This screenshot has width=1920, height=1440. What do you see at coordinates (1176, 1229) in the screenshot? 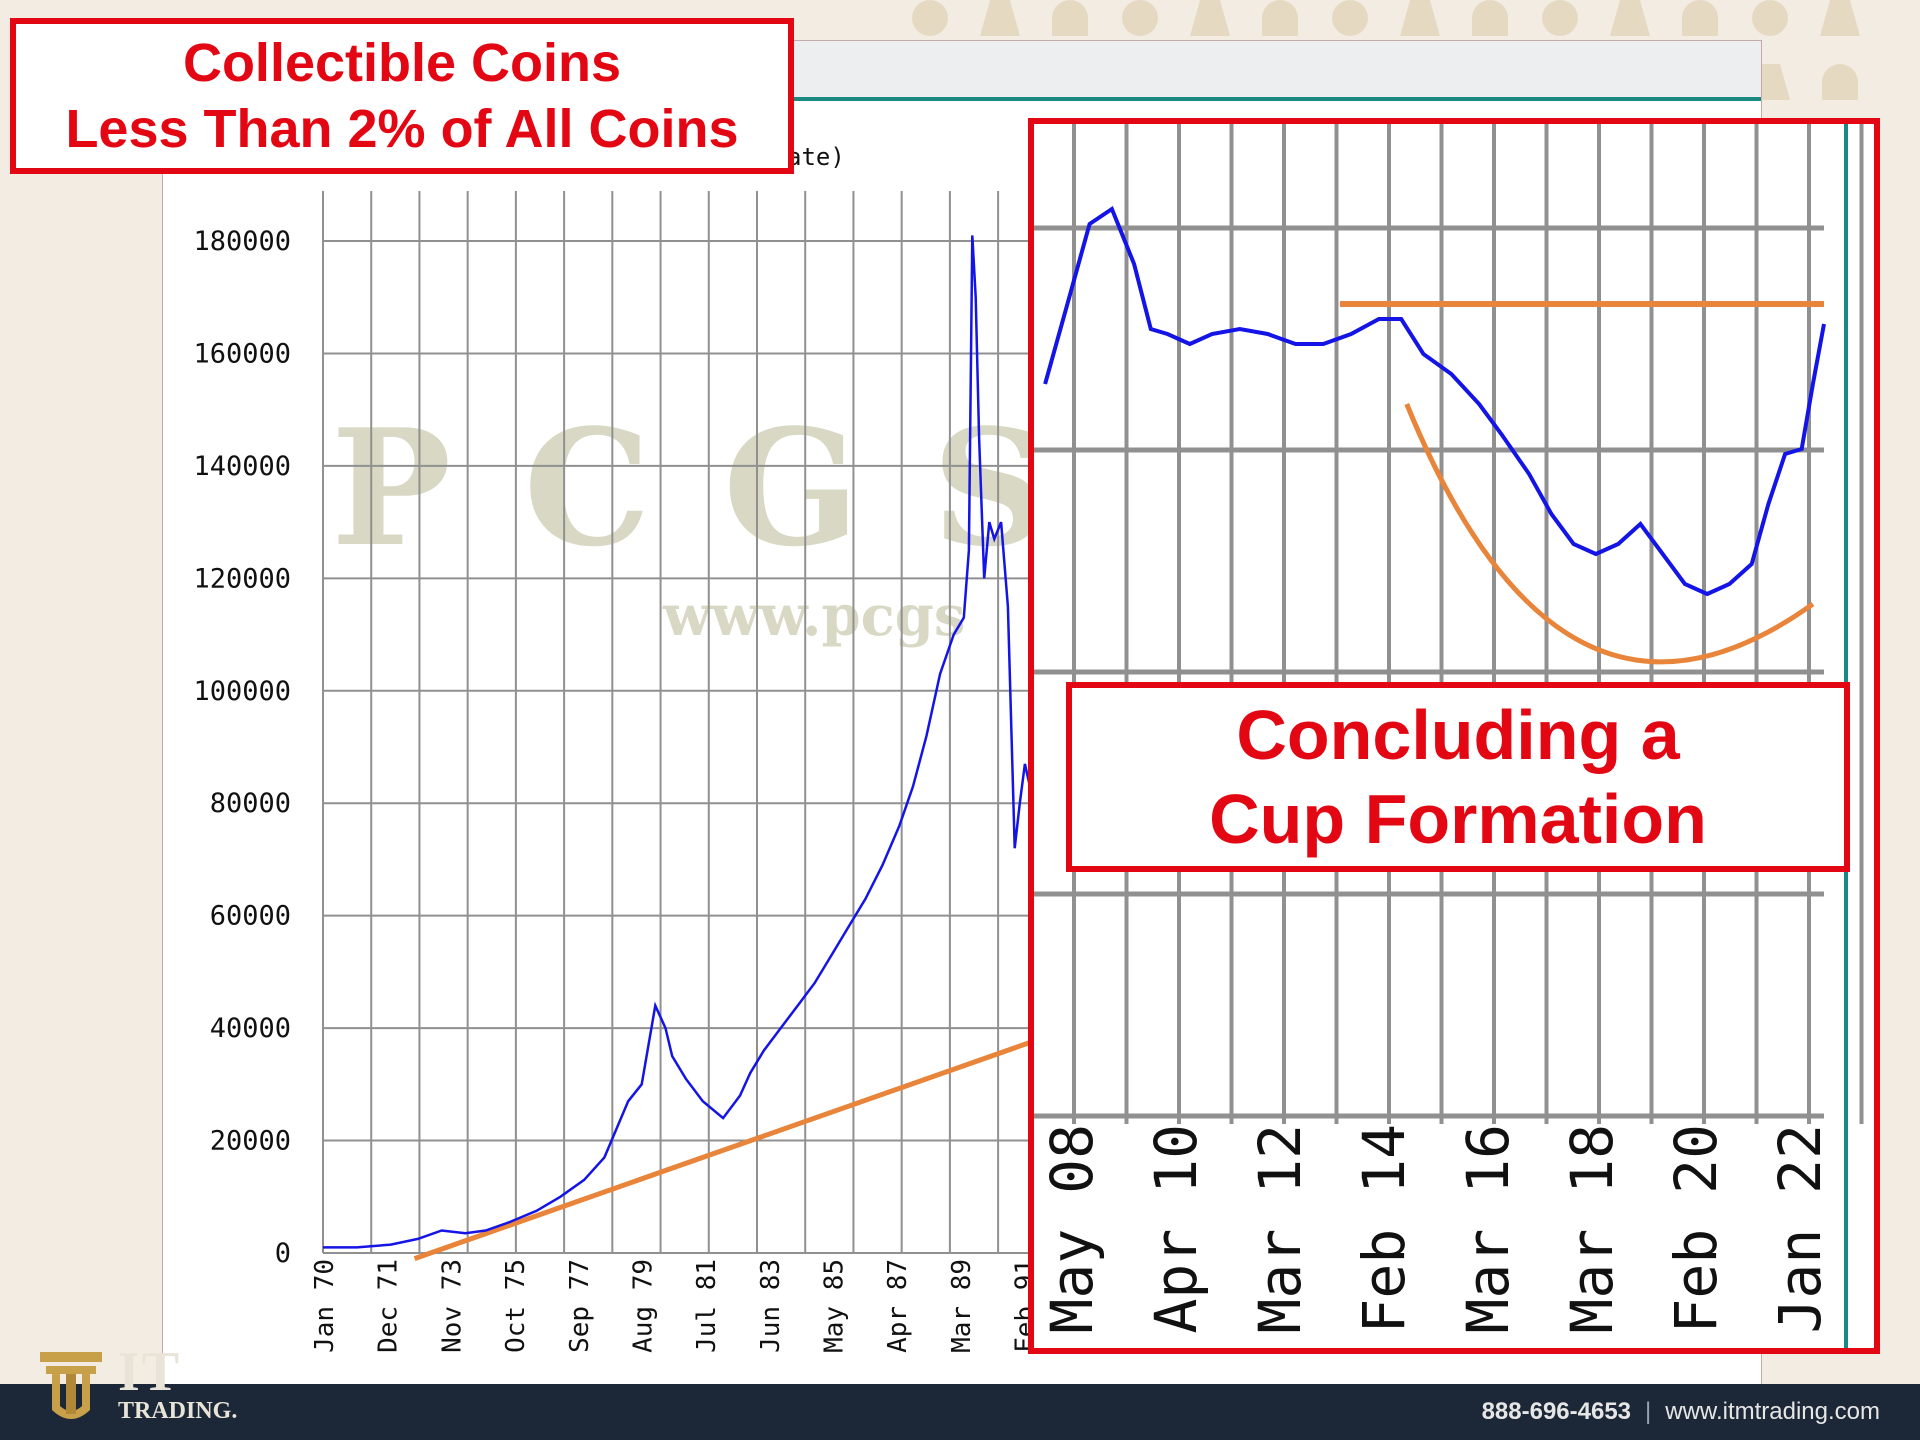
I see `inset-x-tick-label: Apr 10` at bounding box center [1176, 1229].